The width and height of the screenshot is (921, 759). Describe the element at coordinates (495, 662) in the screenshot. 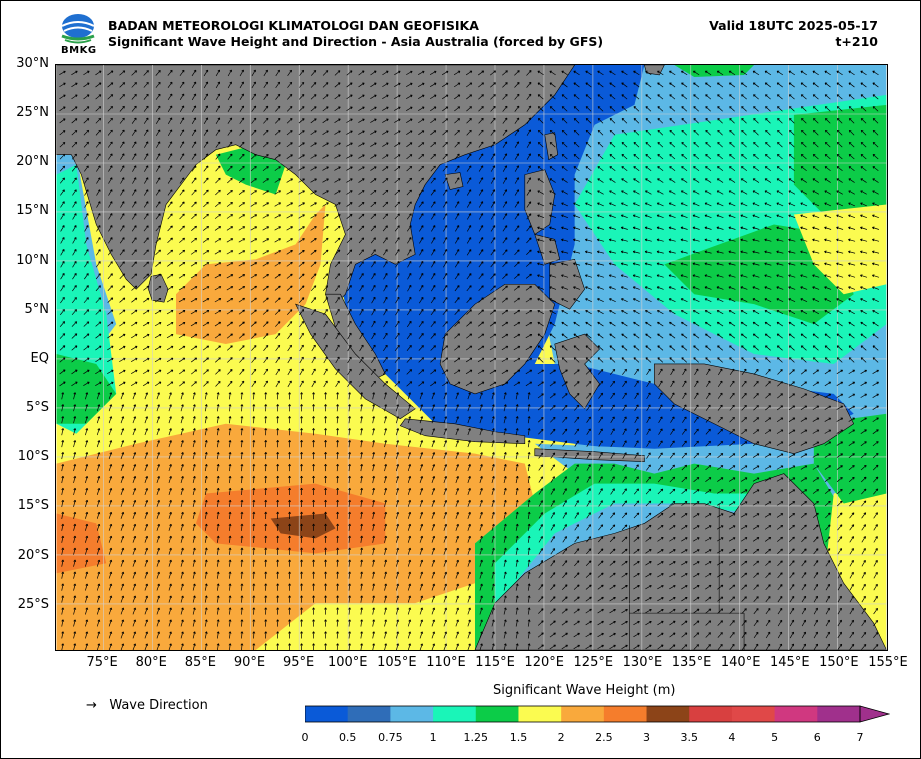

I see `lon-label: 115°E` at that location.